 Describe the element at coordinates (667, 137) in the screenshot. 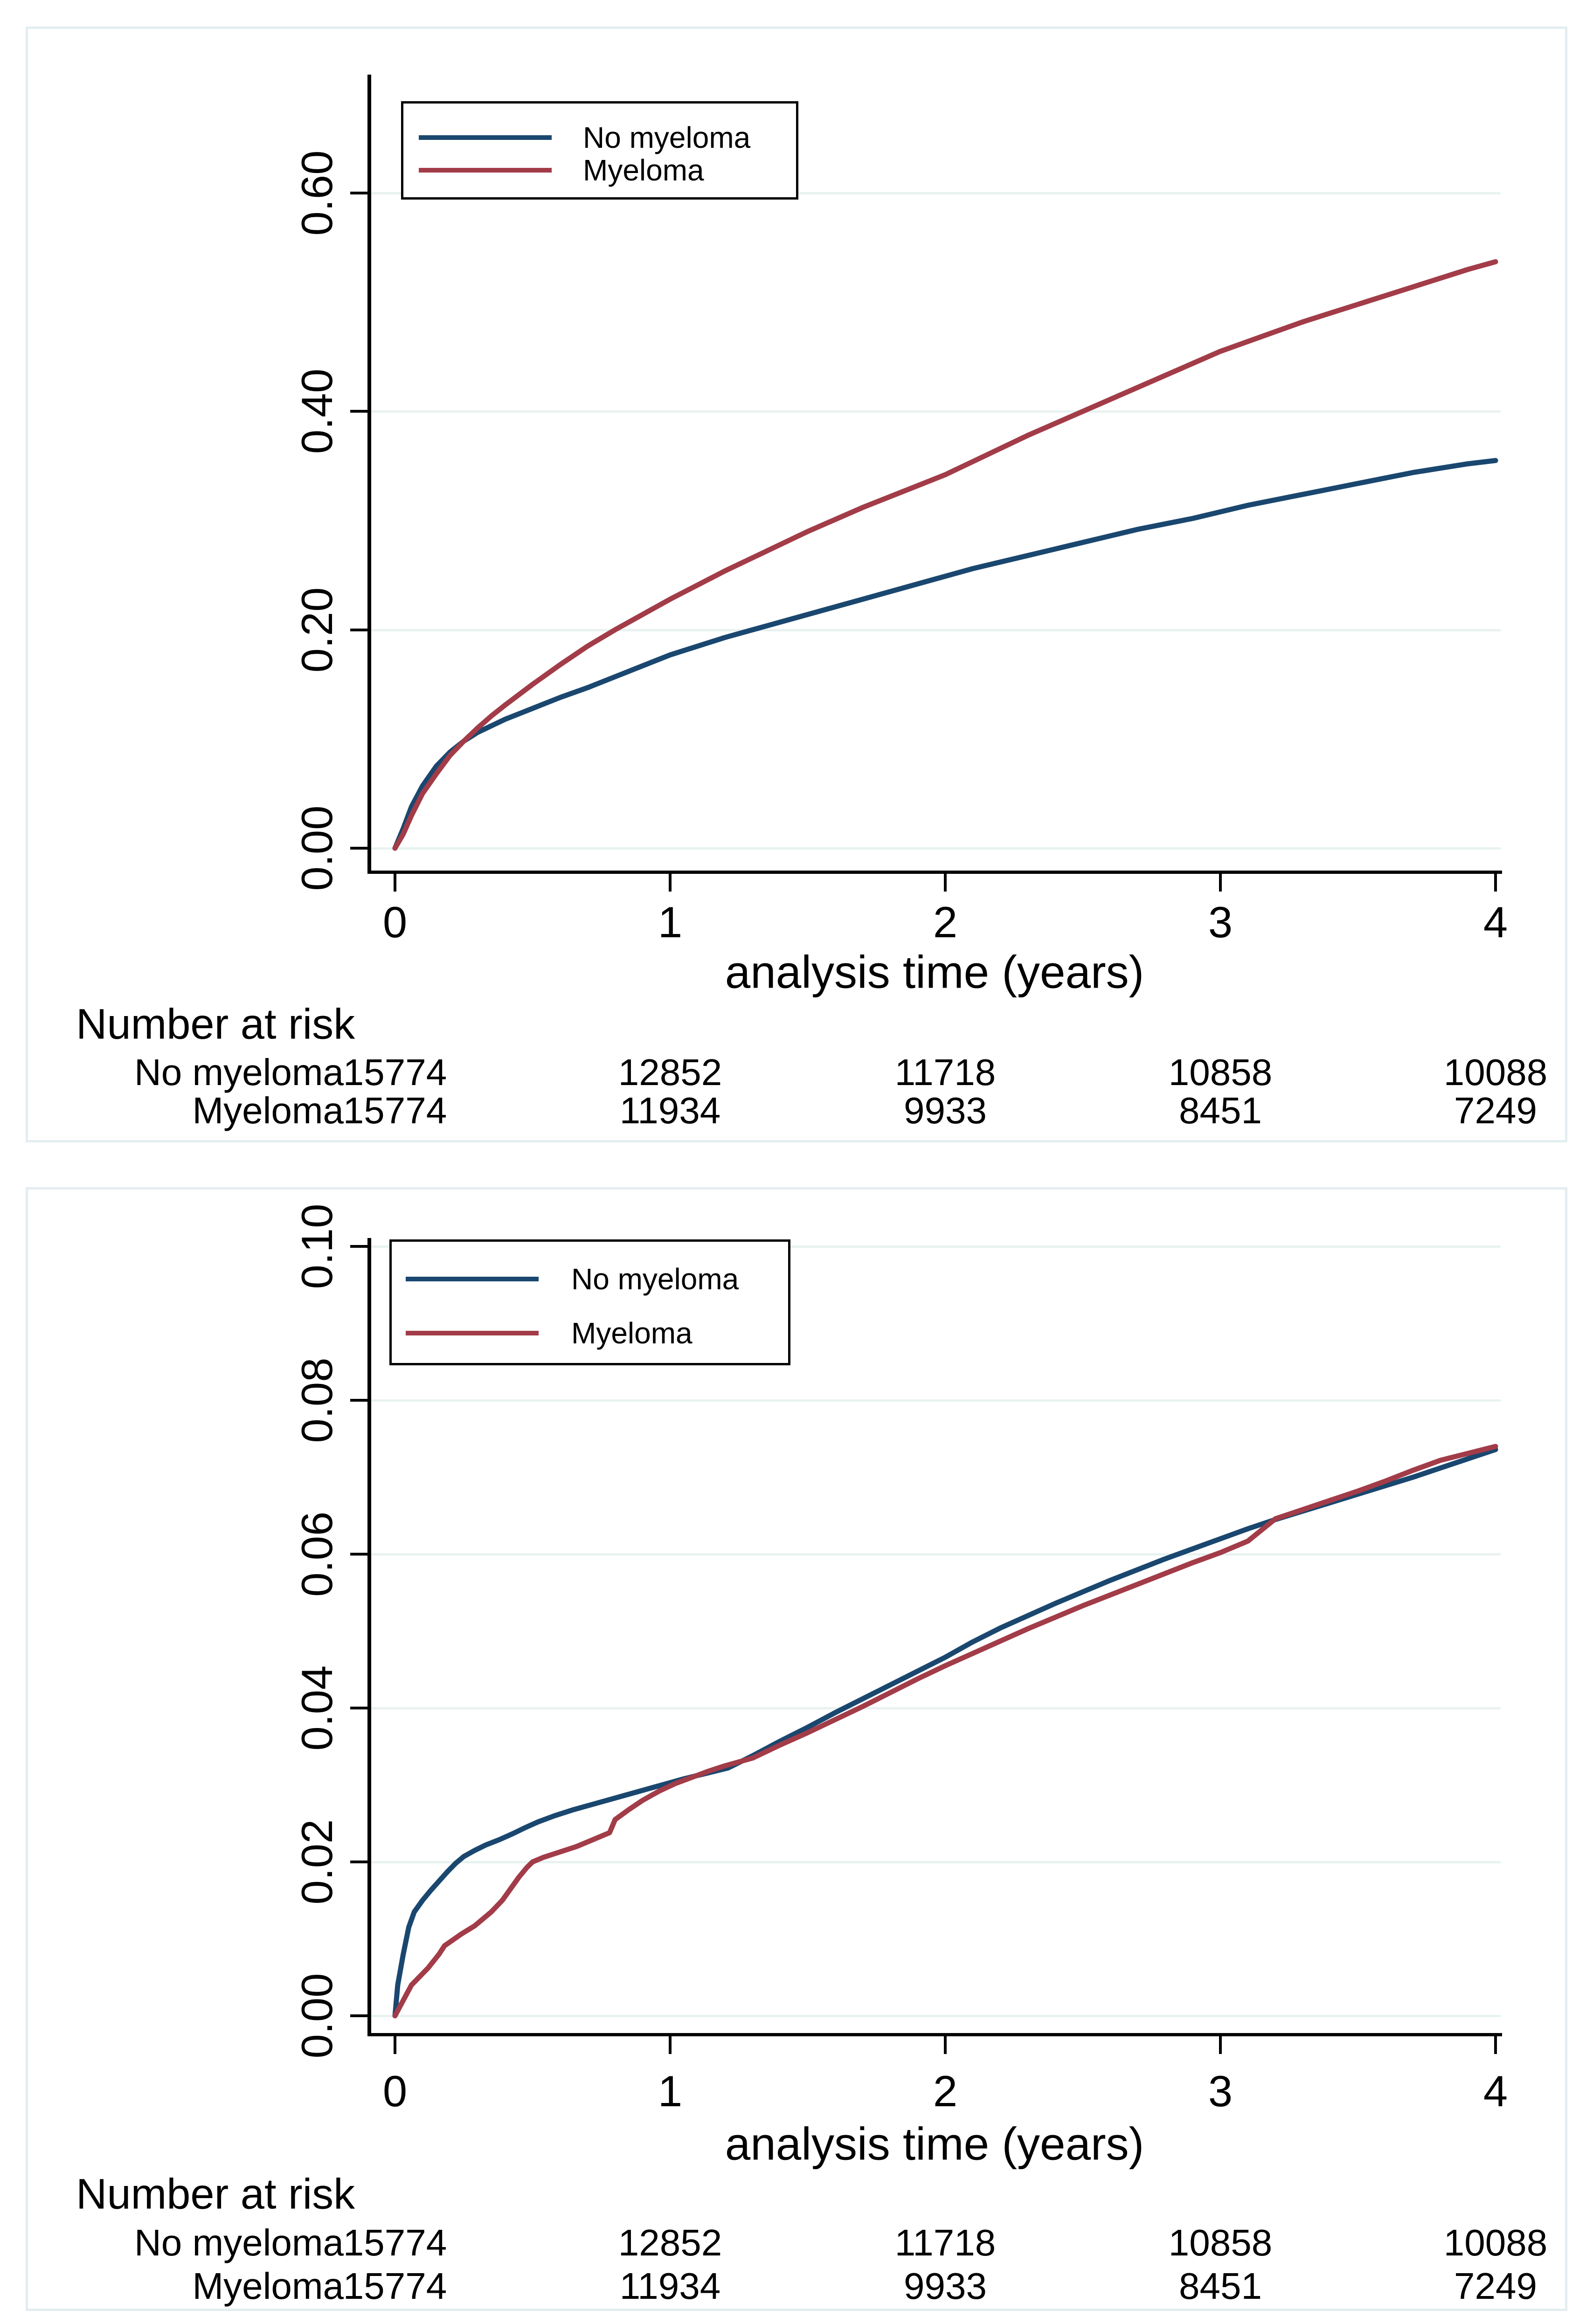

I see `legend-label-no-myeloma-top: No myeloma` at that location.